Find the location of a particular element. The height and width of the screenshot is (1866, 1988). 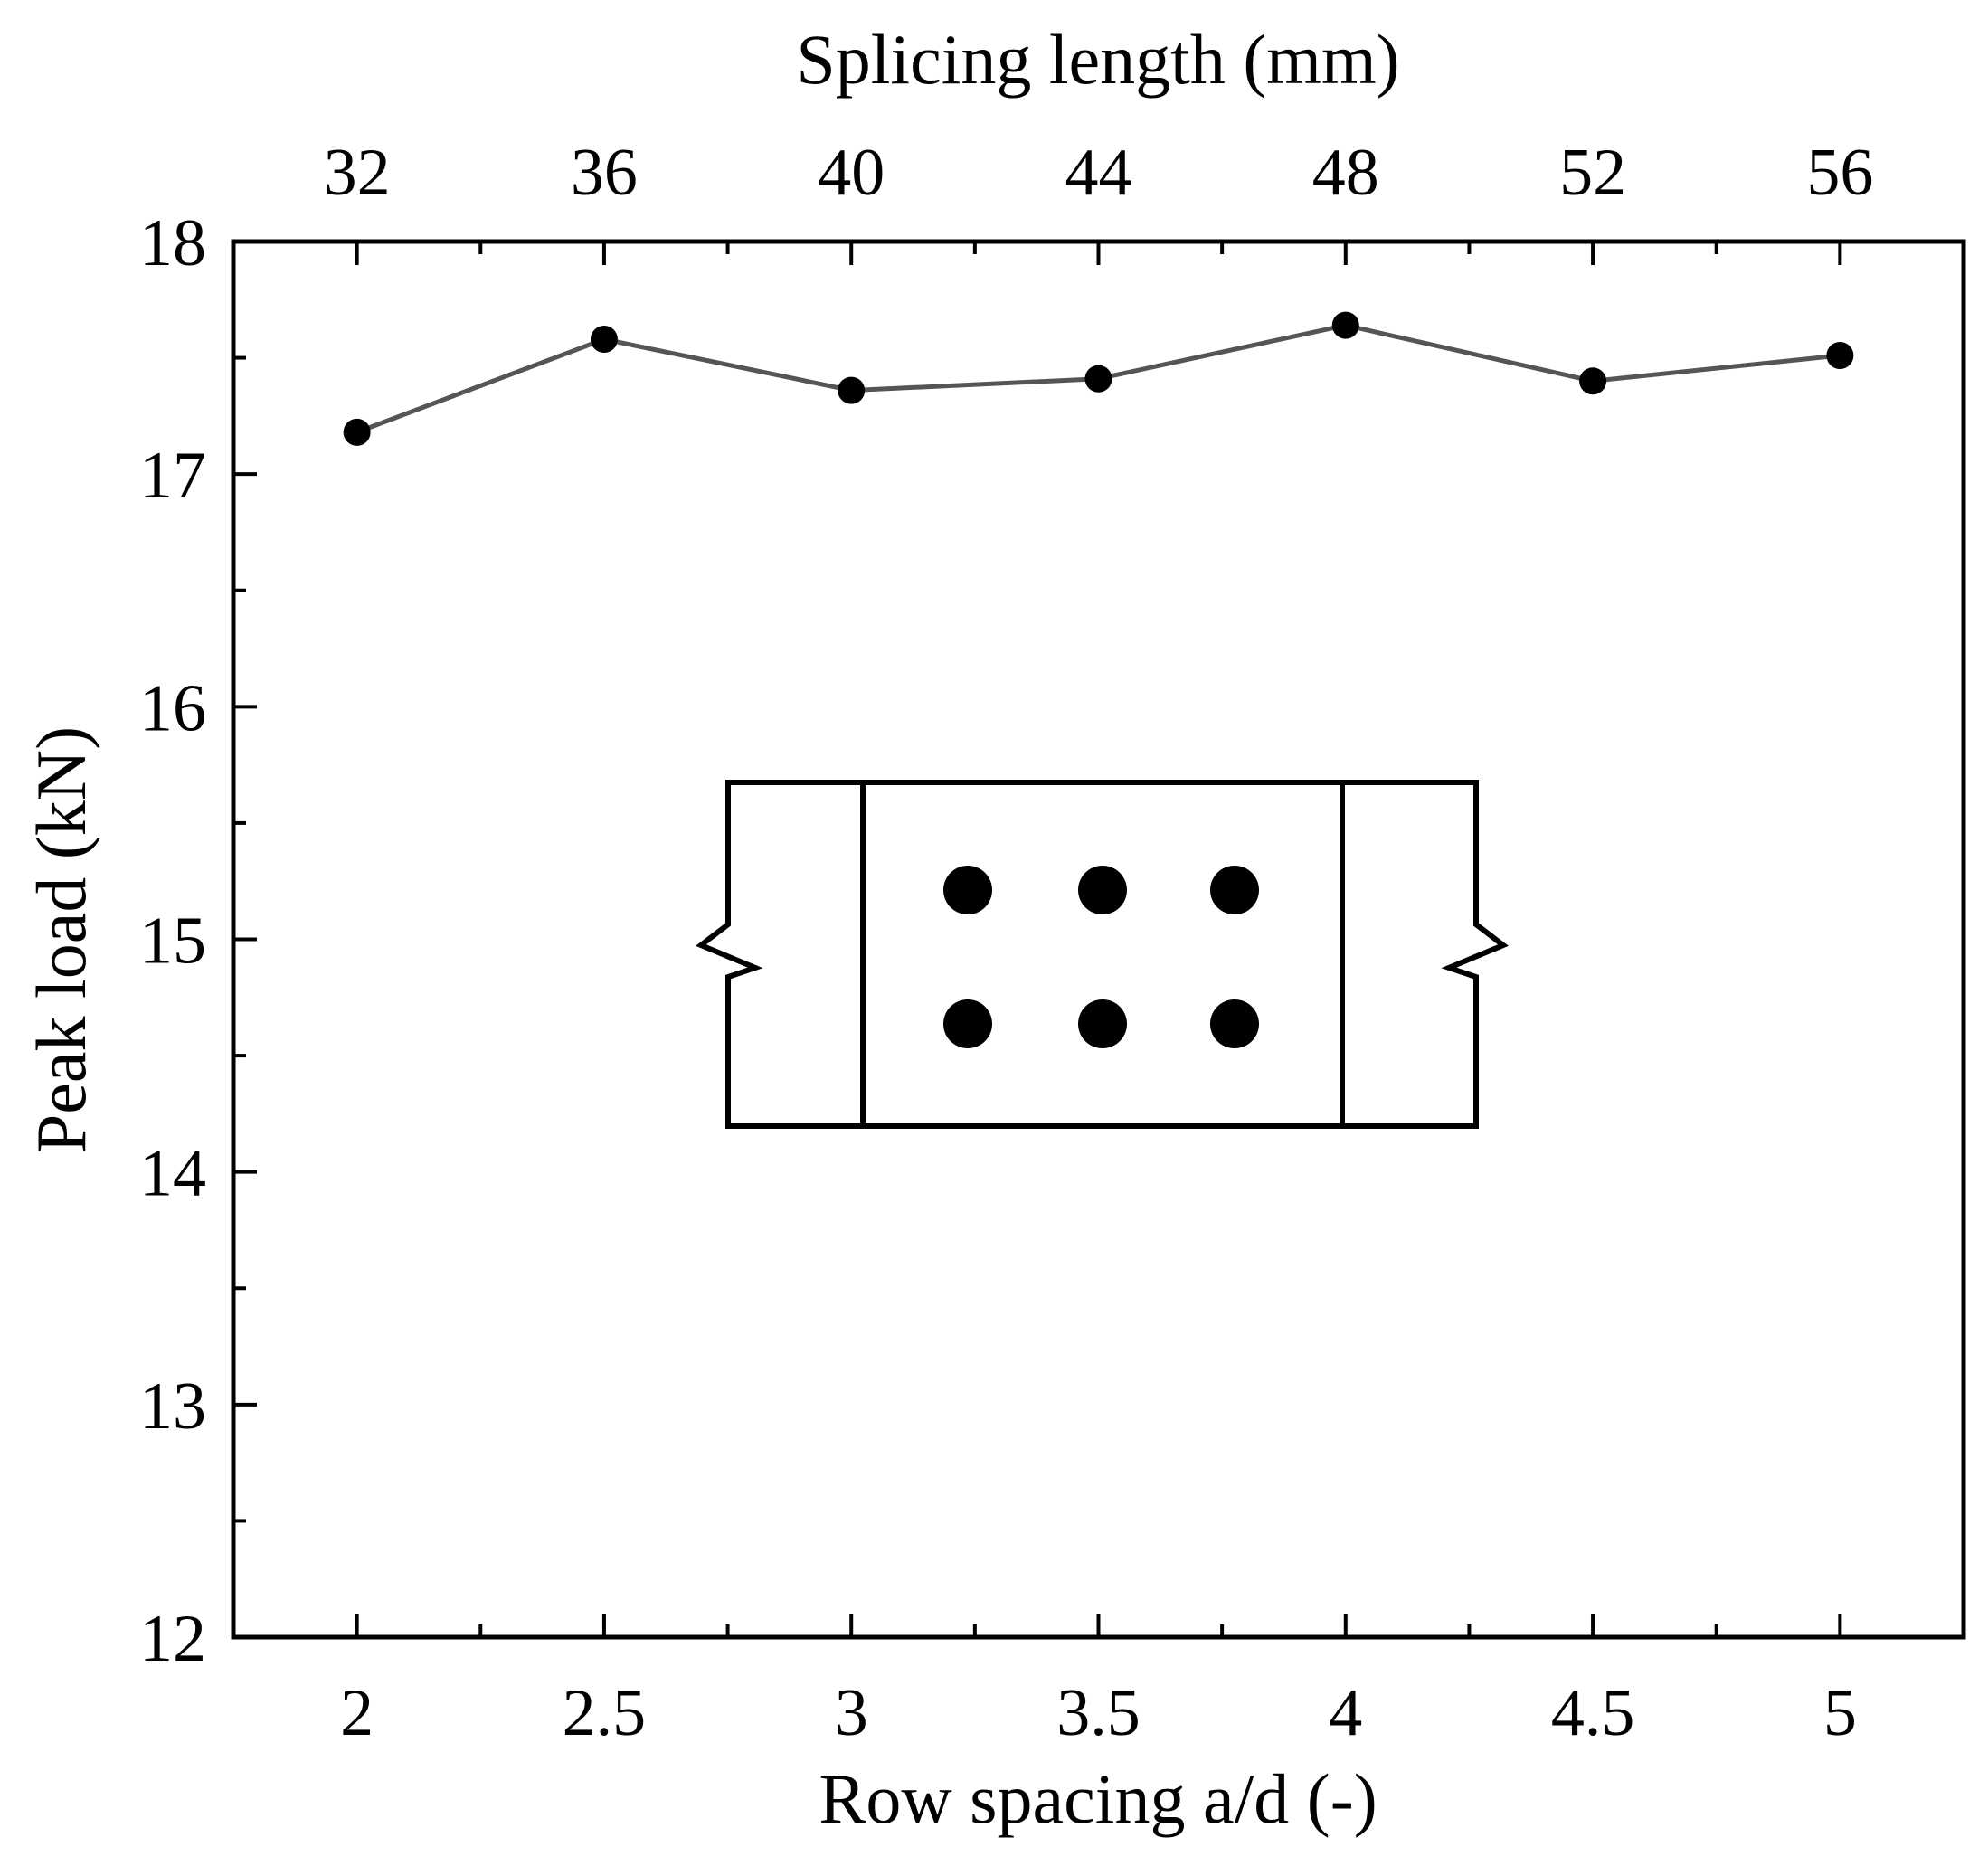

y-tick-label: 15 is located at coordinates (173, 942).